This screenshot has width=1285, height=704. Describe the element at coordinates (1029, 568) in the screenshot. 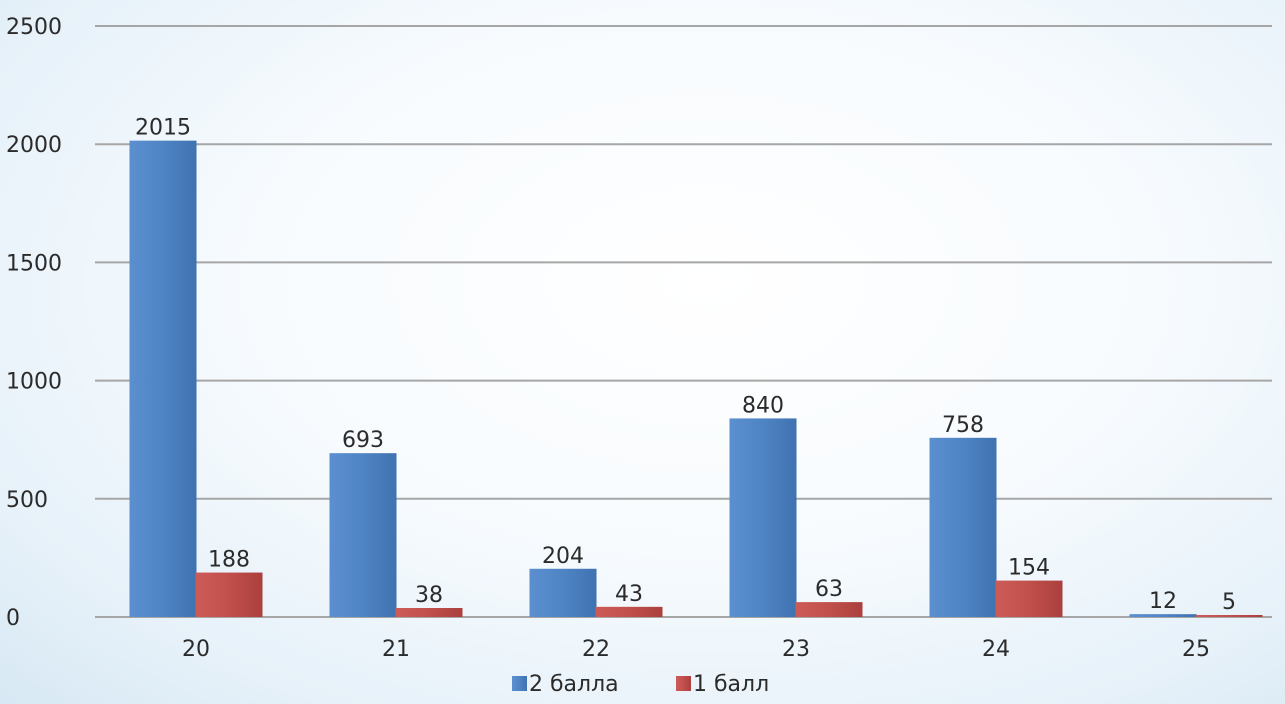

I see `data-label: 154` at that location.